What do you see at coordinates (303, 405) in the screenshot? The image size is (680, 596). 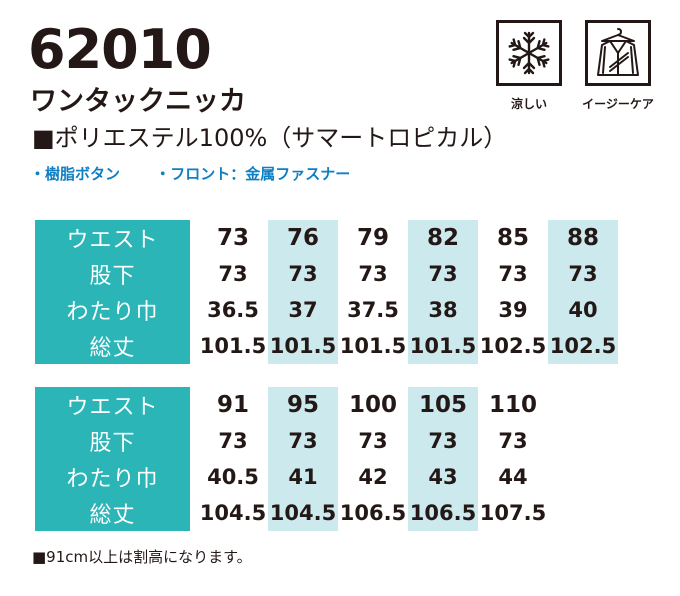 I see `table-cell: 95` at bounding box center [303, 405].